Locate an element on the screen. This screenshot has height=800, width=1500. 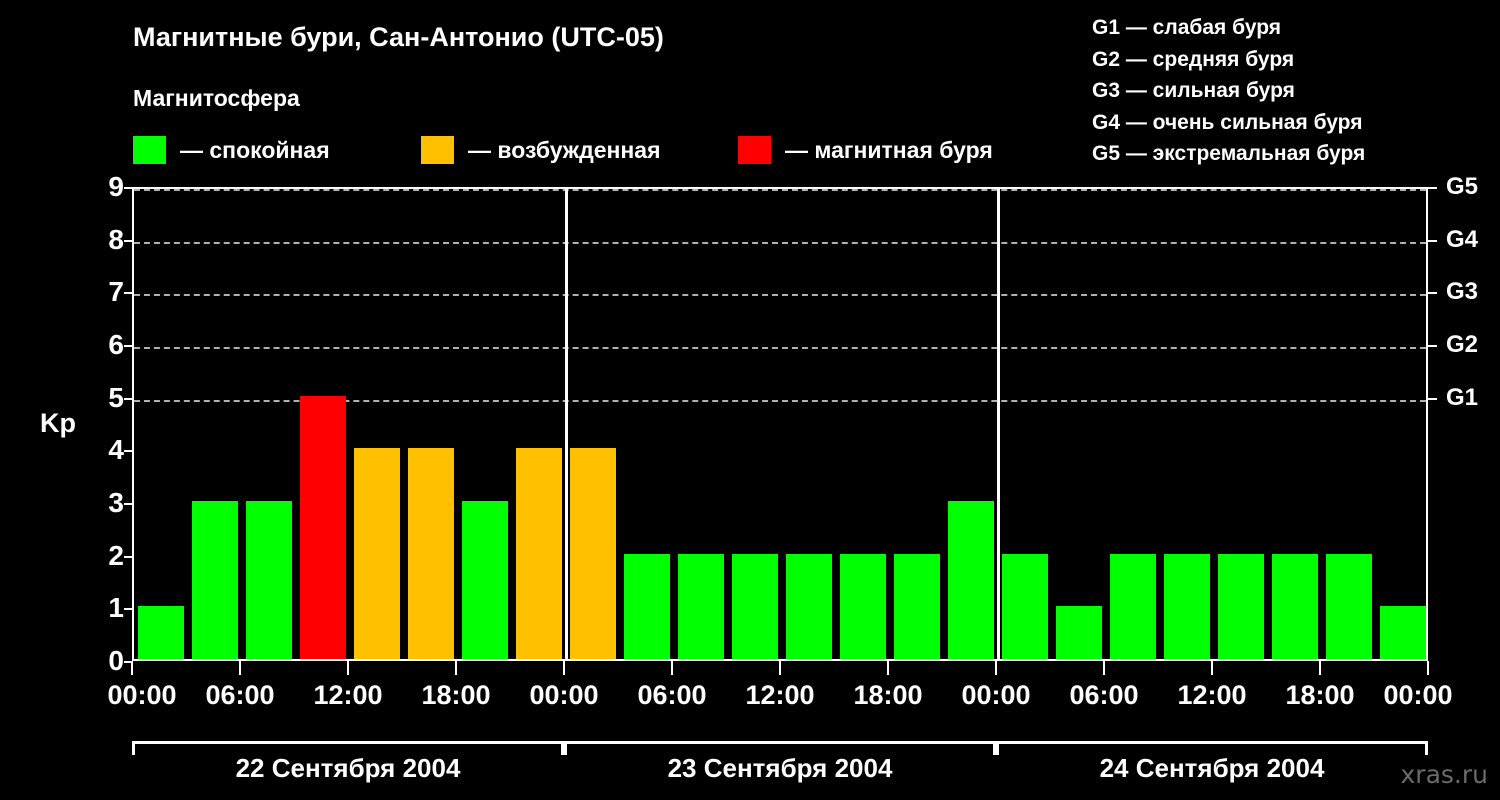
y-tick-label-0: 0 is located at coordinates (116, 660).